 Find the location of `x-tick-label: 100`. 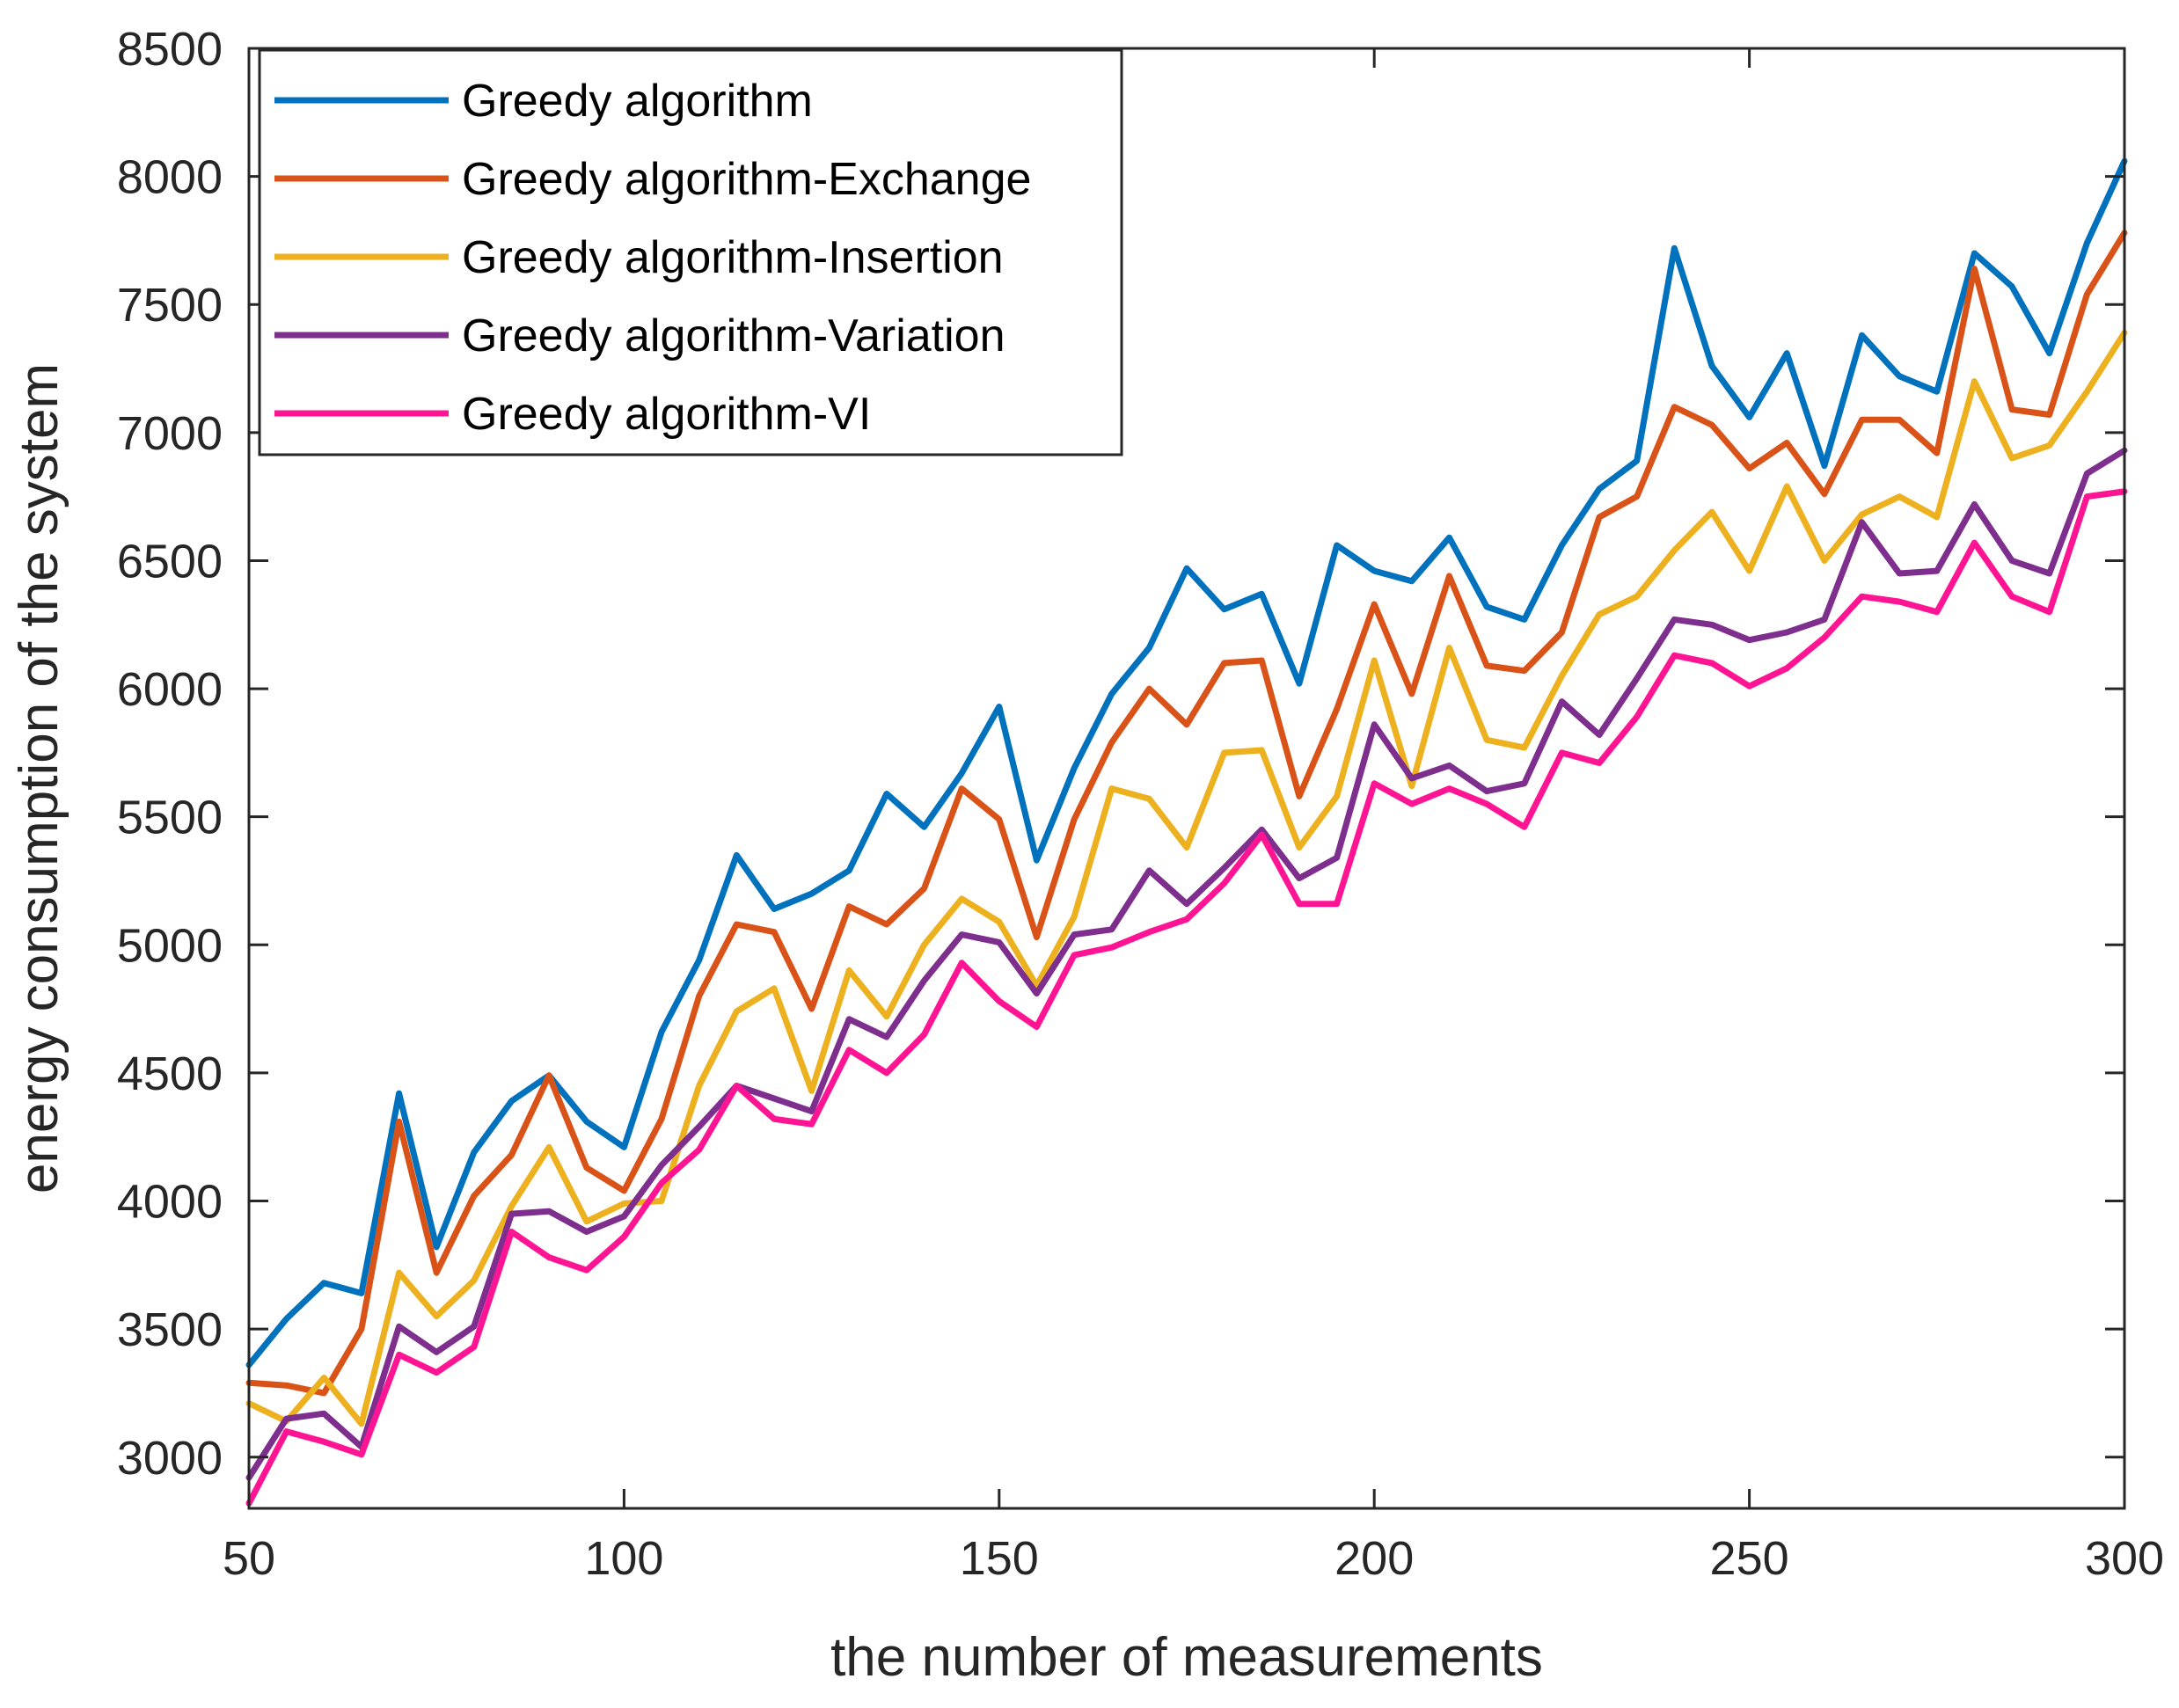

x-tick-label: 100 is located at coordinates (623, 1558).